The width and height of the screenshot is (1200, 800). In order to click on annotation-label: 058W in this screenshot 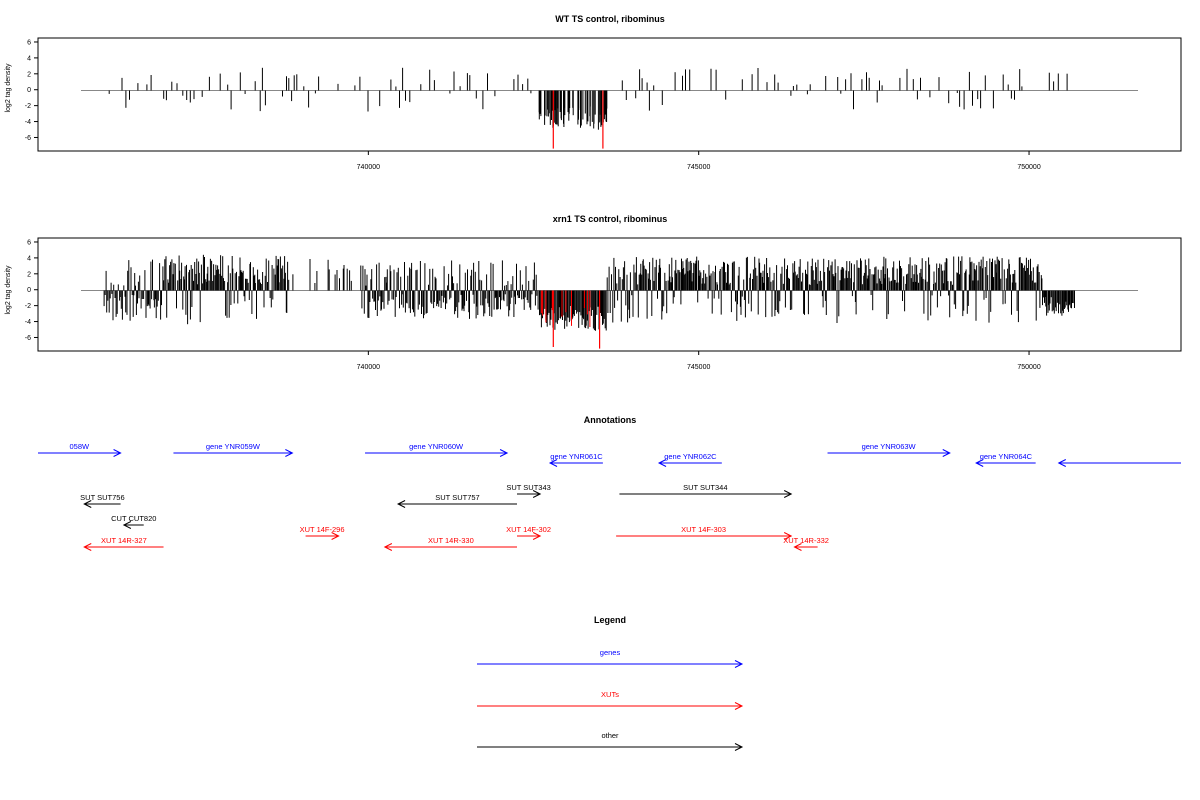, I will do `click(80, 446)`.